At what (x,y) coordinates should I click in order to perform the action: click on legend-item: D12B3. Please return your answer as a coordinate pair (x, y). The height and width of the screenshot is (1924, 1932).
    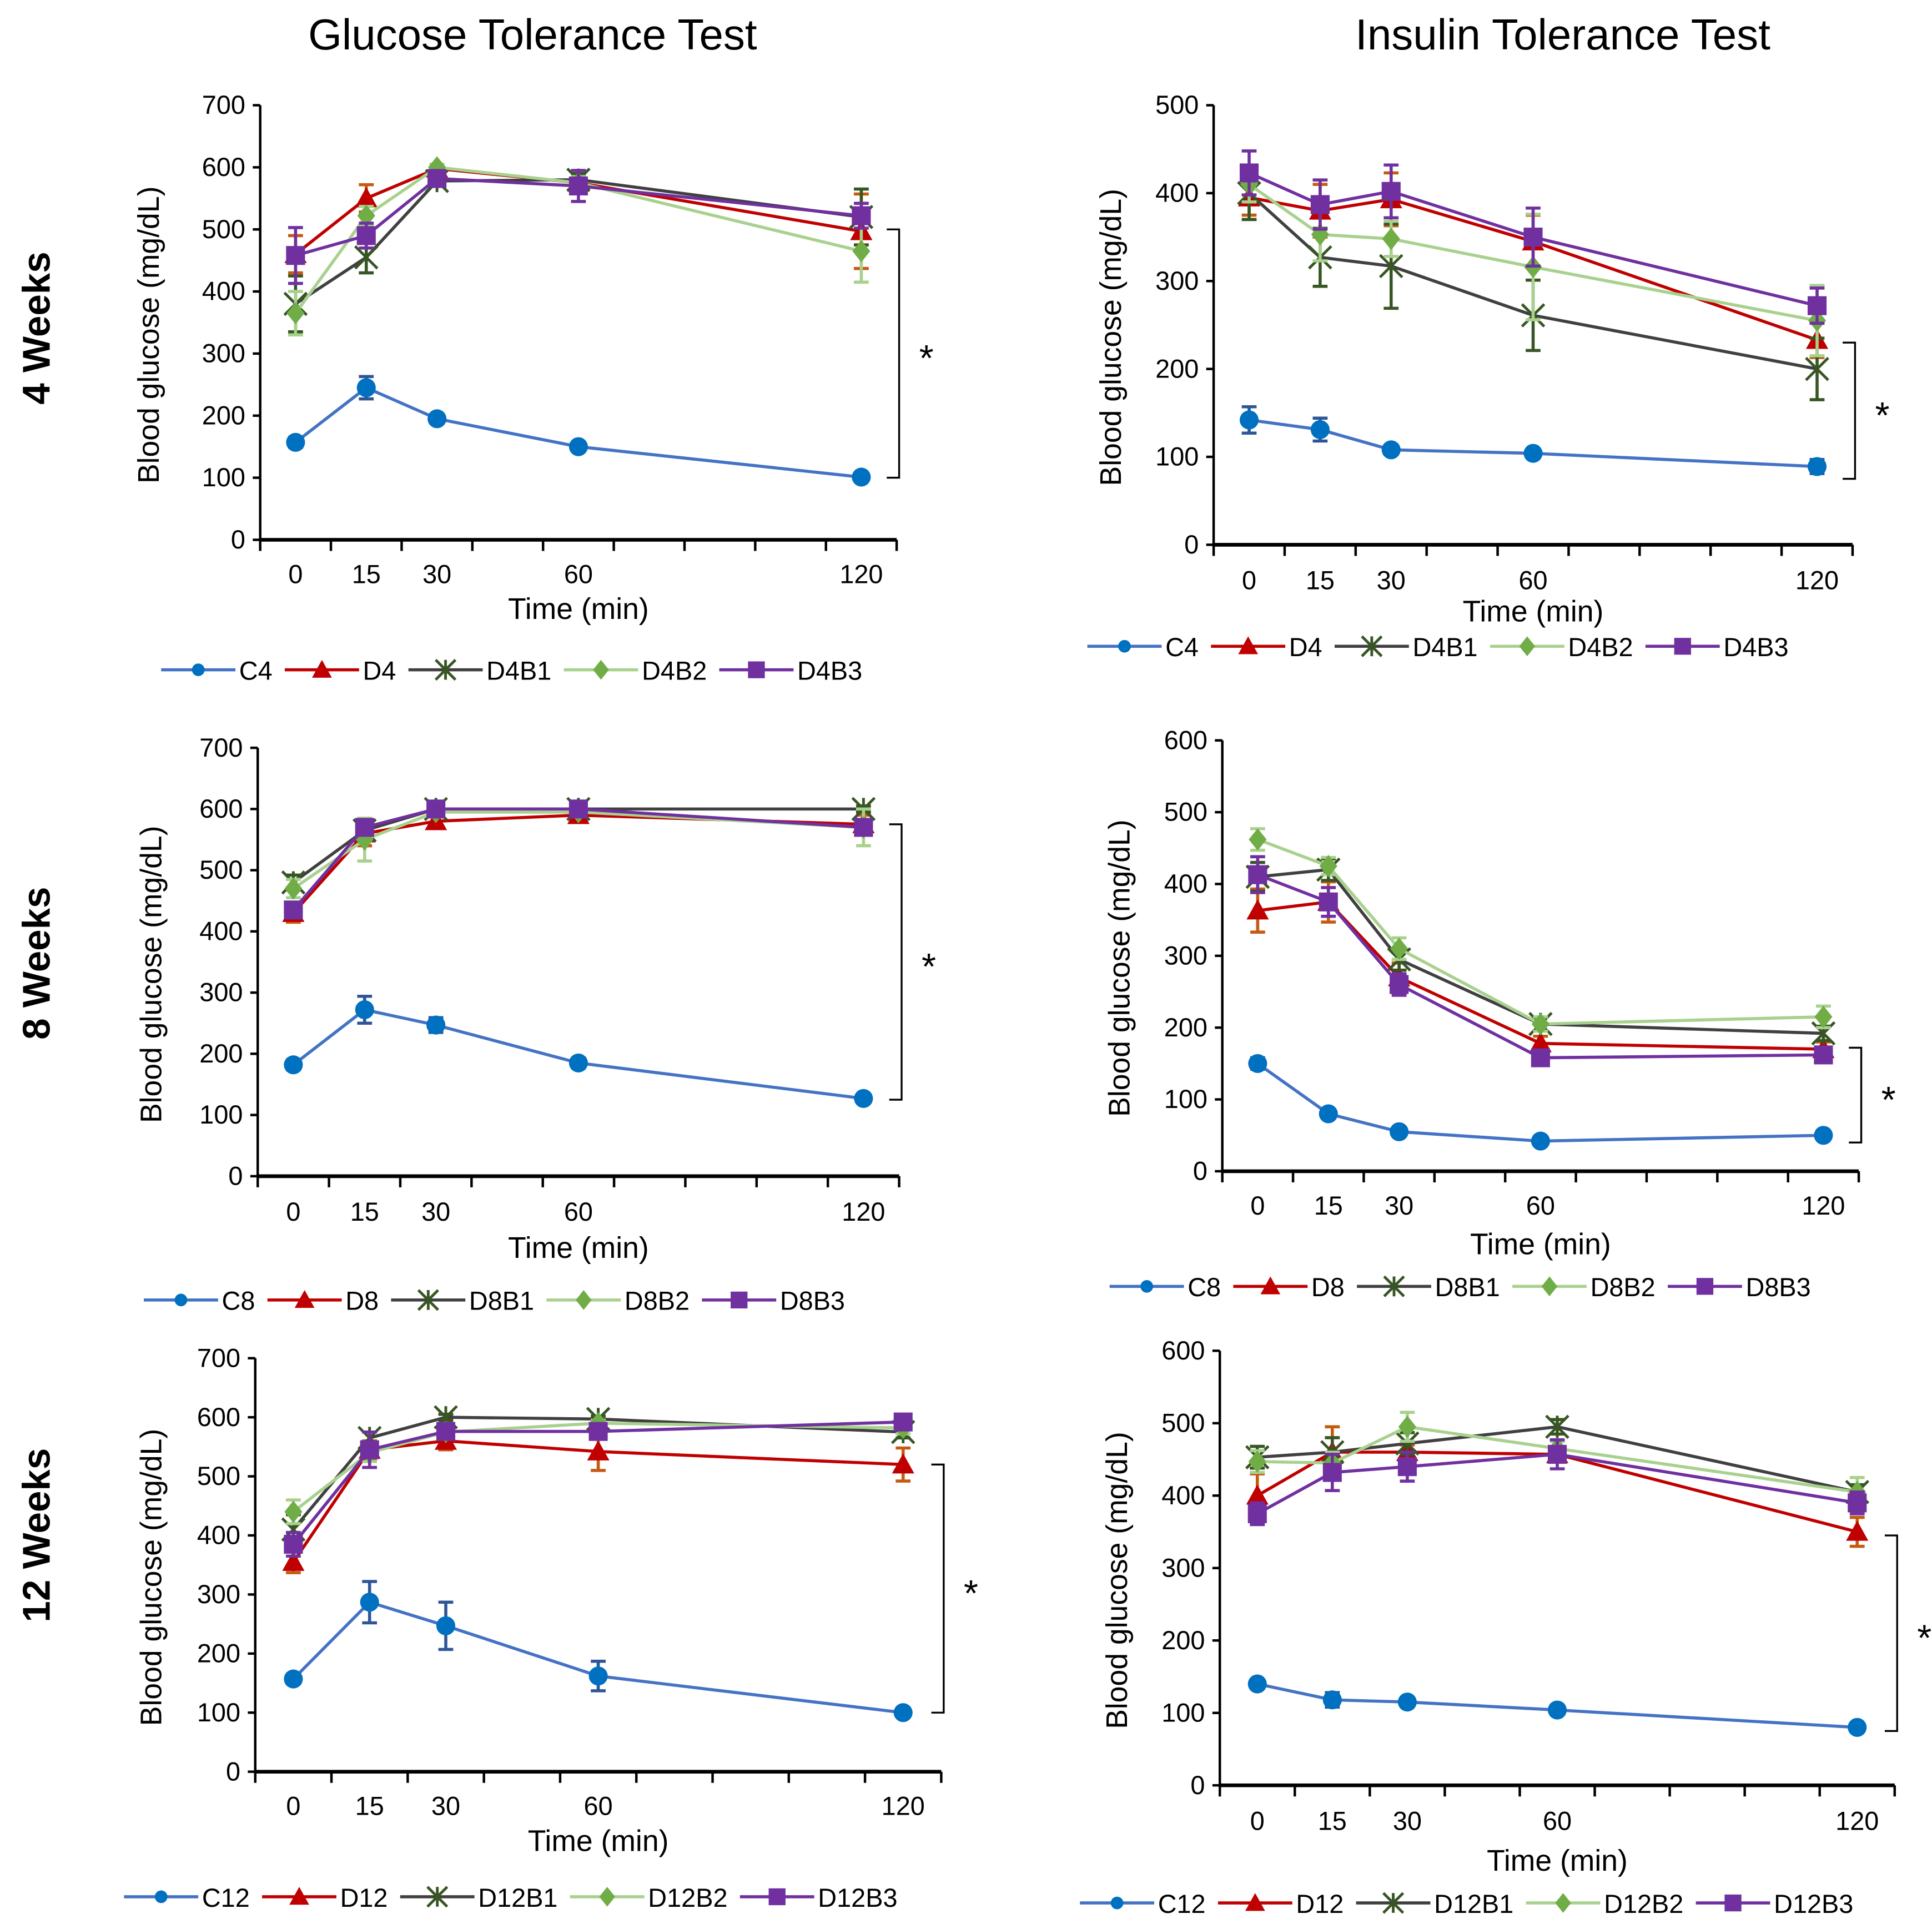
    Looking at the image, I should click on (818, 1897).